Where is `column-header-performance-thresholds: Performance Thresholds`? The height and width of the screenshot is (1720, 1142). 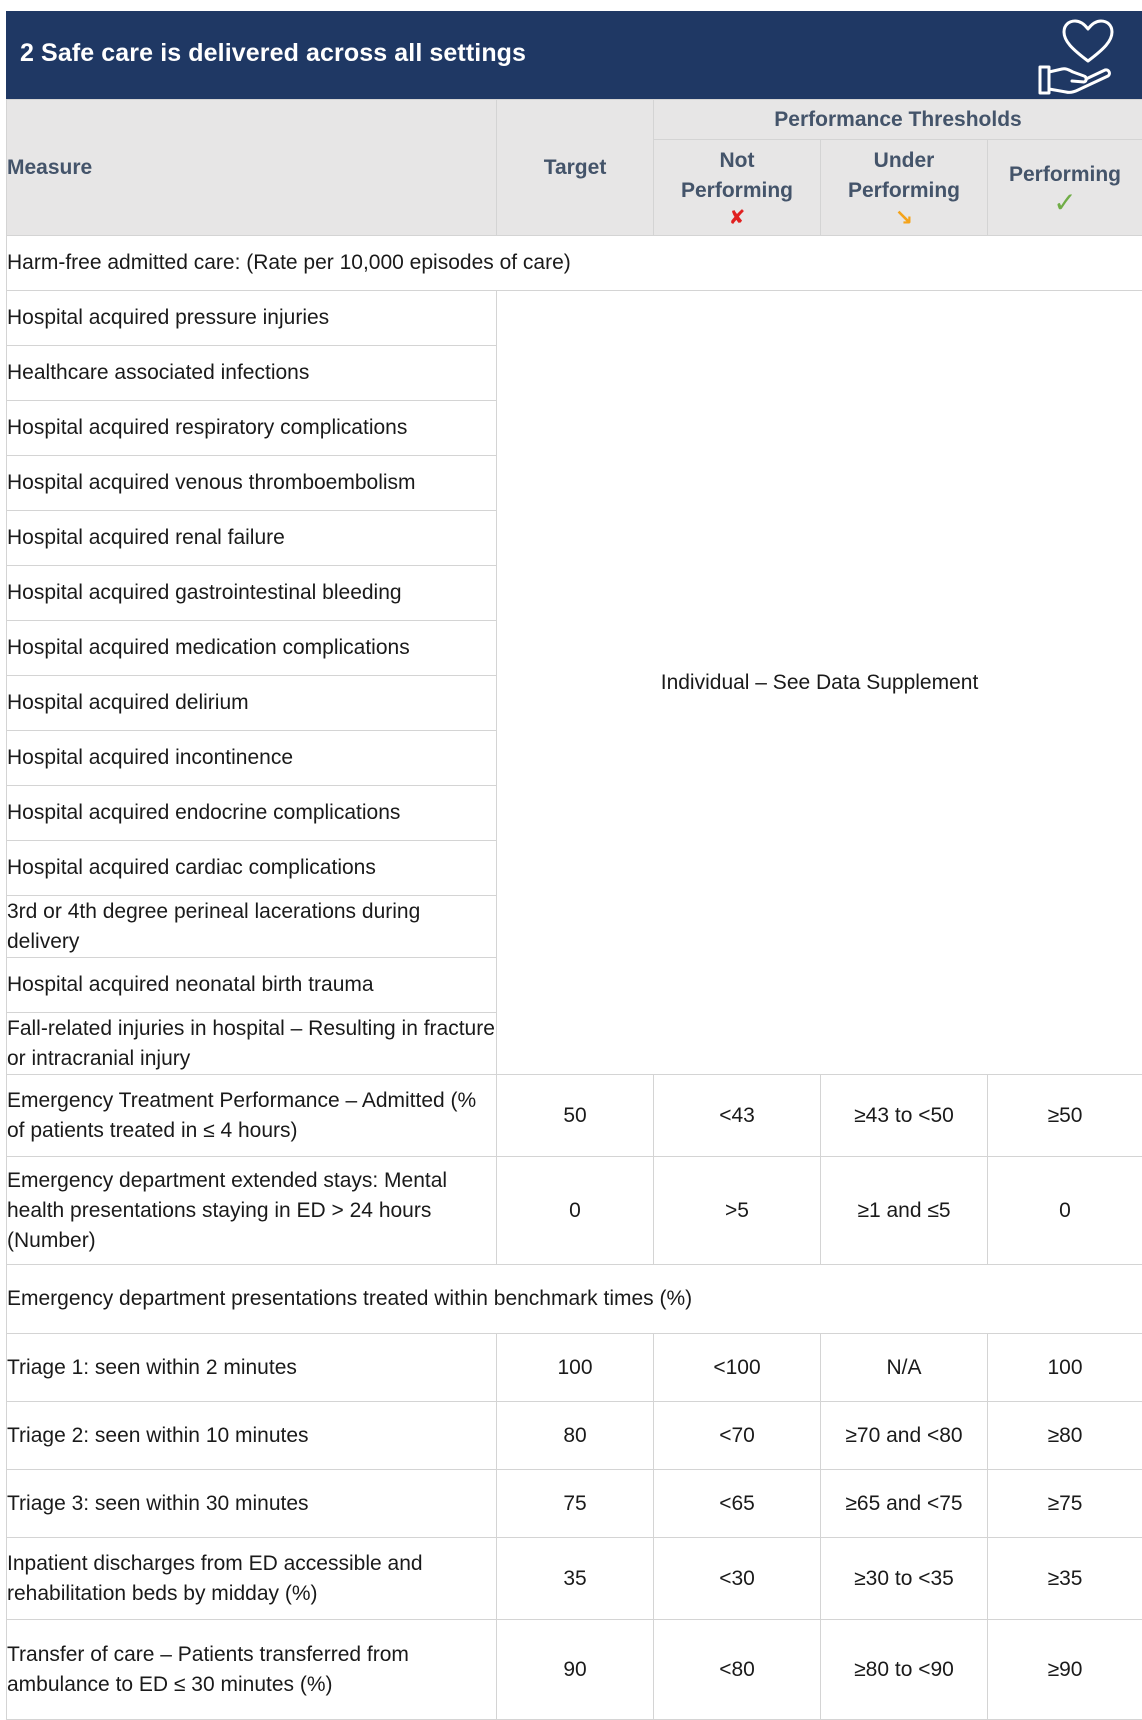 column-header-performance-thresholds: Performance Thresholds is located at coordinates (898, 120).